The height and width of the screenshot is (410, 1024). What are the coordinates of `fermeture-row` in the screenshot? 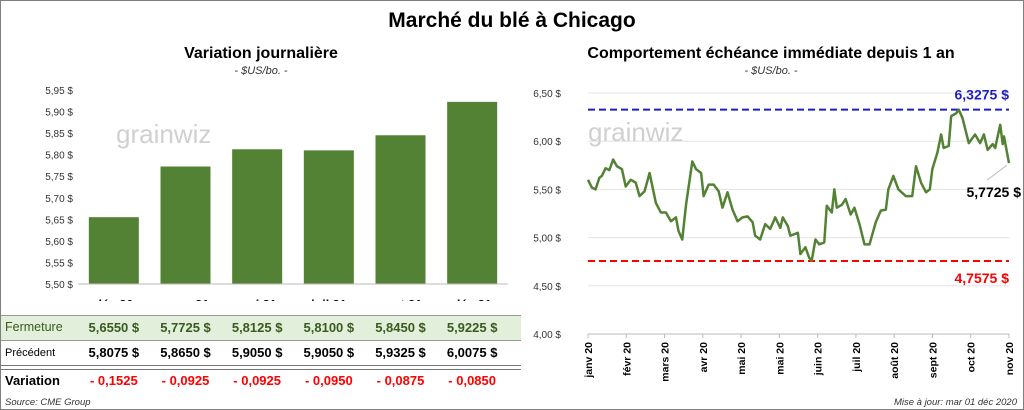 It's located at (261, 328).